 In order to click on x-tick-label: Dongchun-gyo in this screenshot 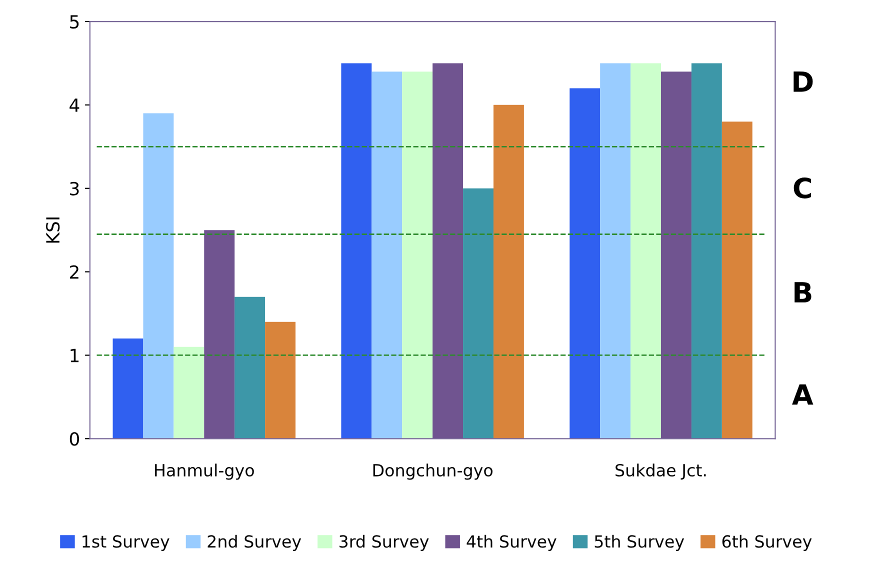, I will do `click(432, 472)`.